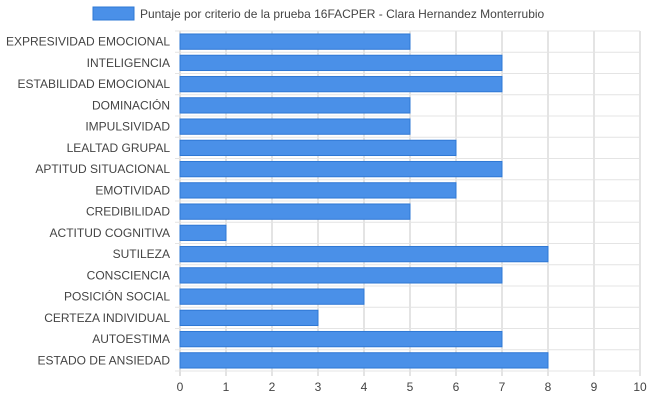 This screenshot has height=405, width=650. Describe the element at coordinates (113, 13) in the screenshot. I see `legend-swatch` at that location.